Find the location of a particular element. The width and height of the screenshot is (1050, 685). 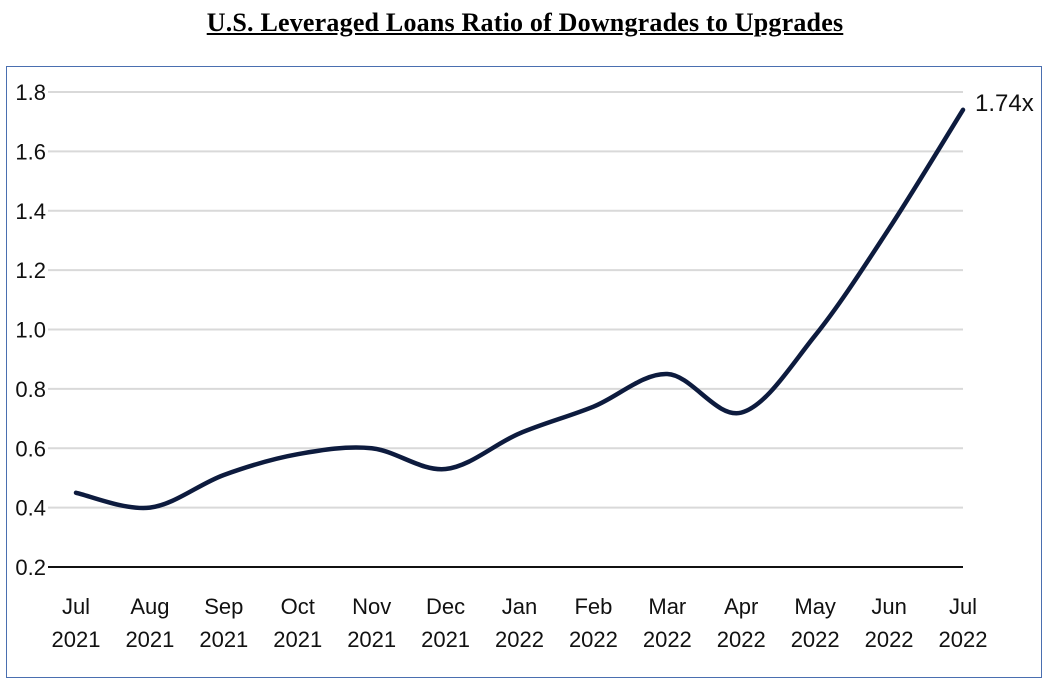

x-tick-label: Jan is located at coordinates (519, 606).